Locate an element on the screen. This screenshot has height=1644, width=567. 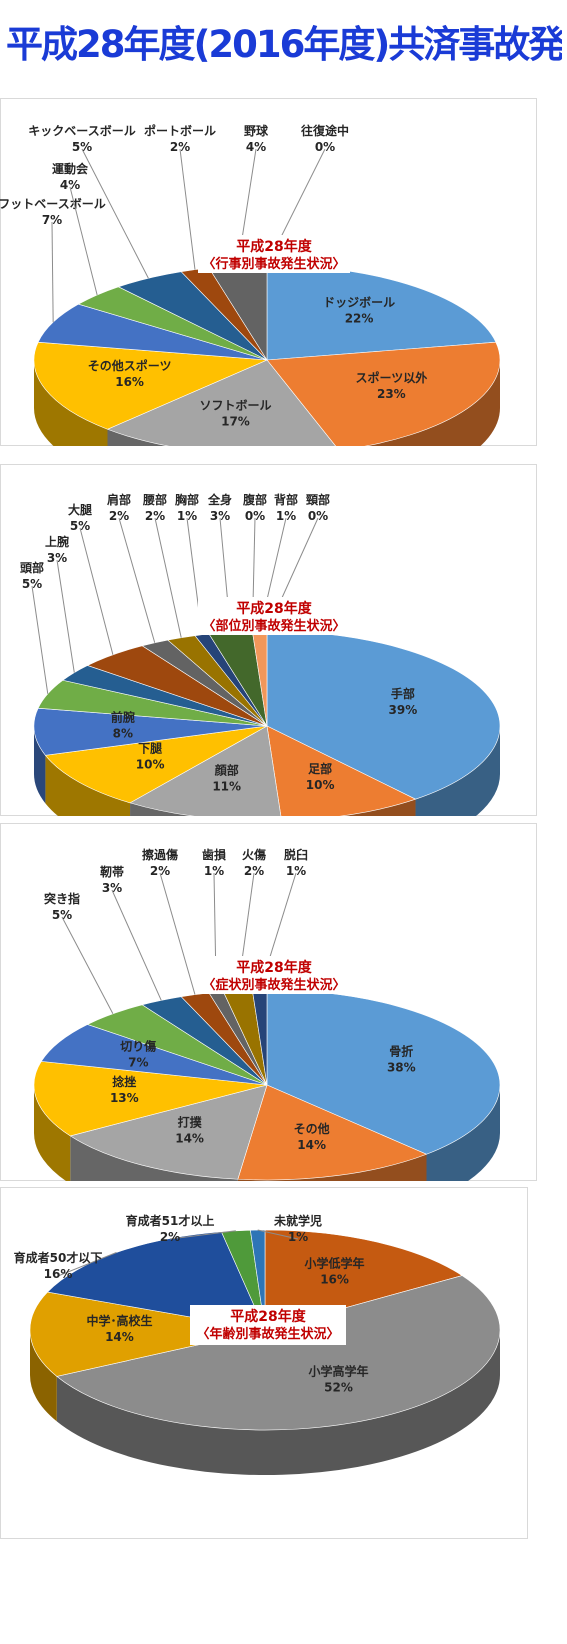
chart-subtitle: 〈年齢別事故発生状況〉 is located at coordinates (267, 1334).